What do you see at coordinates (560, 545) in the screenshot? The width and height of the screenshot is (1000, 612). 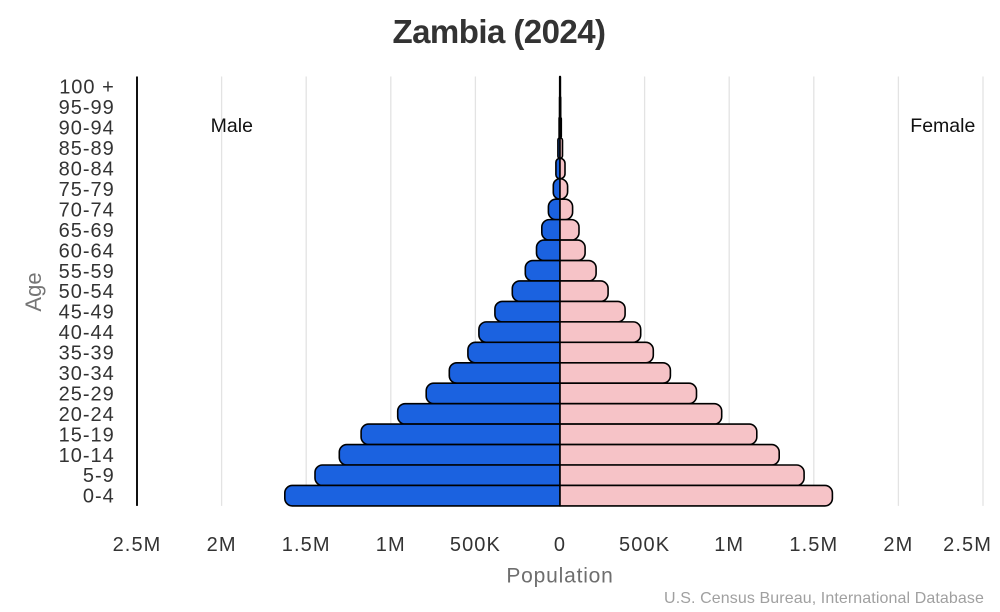 I see `svg-text: 0` at bounding box center [560, 545].